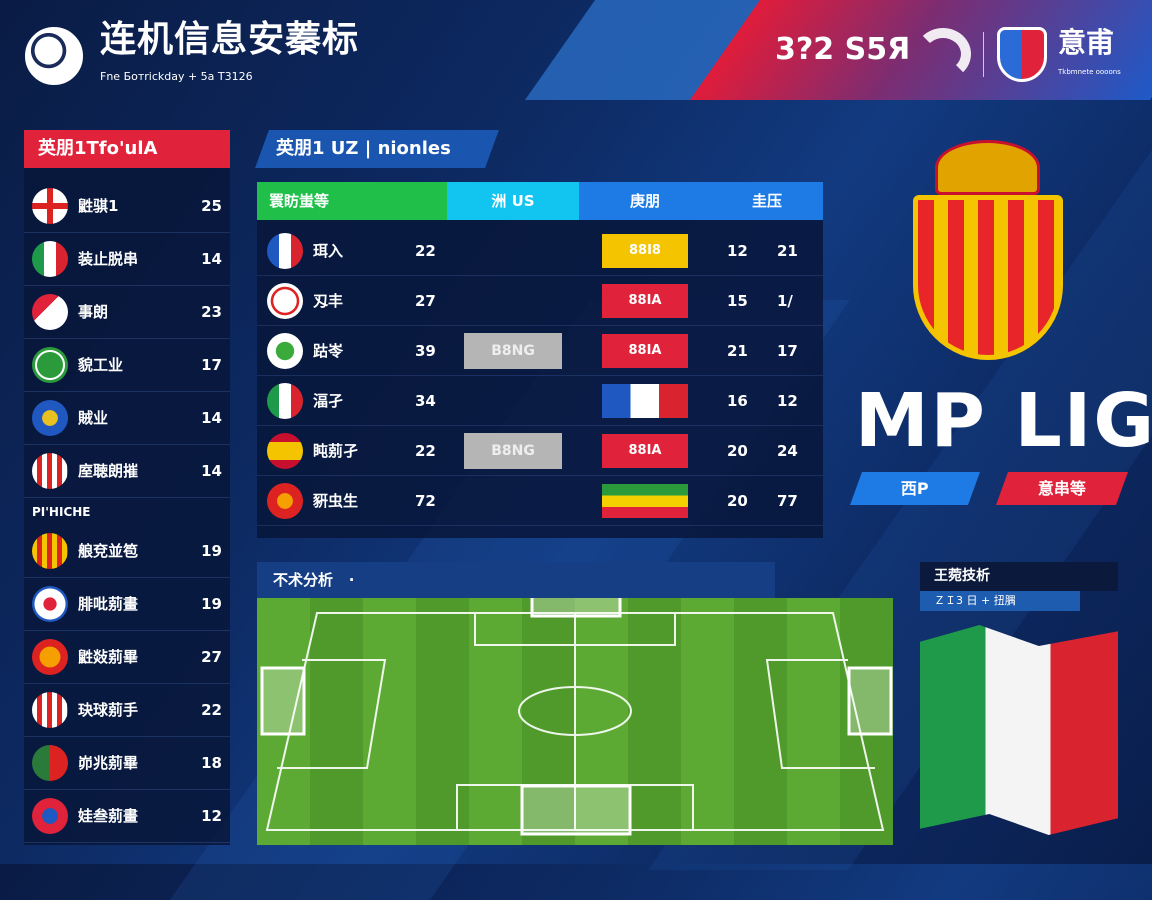  I want to click on left-panel, so click(127, 506).